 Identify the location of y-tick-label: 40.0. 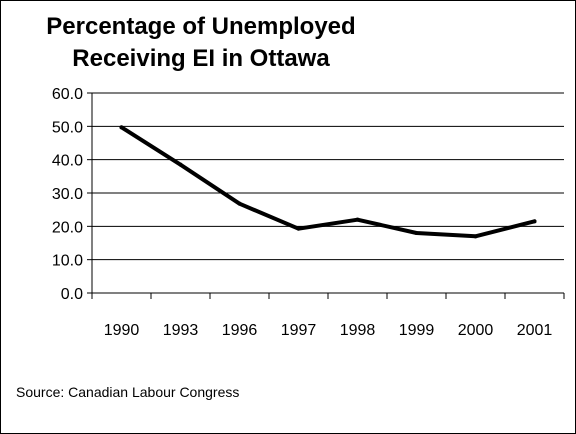
(67, 161).